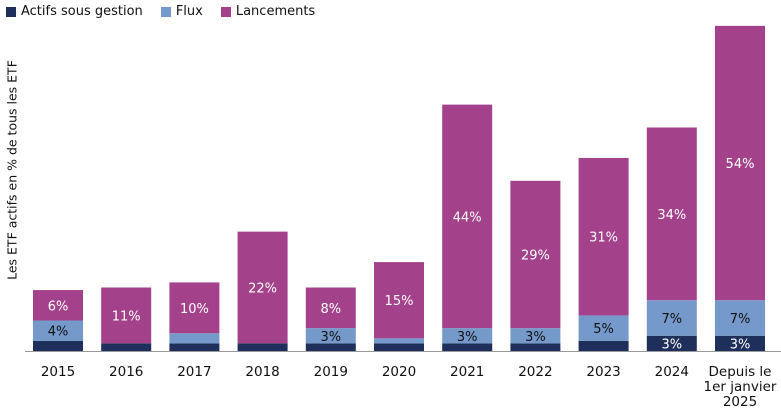 Image resolution: width=781 pixels, height=413 pixels. I want to click on legend-label: Actifs sous gestion, so click(82, 11).